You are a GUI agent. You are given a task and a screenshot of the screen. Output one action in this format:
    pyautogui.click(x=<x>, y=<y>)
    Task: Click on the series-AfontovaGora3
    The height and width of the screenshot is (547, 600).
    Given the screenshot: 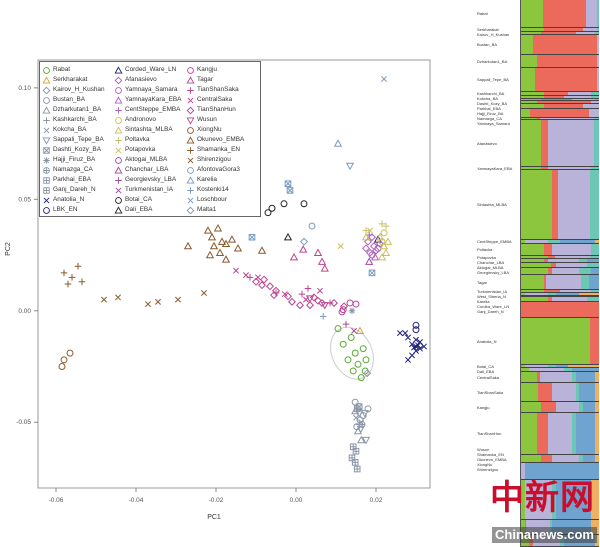 What is the action you would take?
    pyautogui.click(x=312, y=226)
    